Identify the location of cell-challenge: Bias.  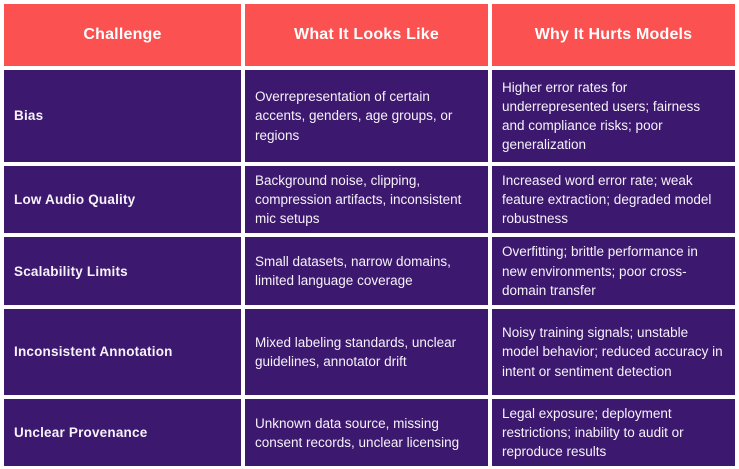
(122, 116).